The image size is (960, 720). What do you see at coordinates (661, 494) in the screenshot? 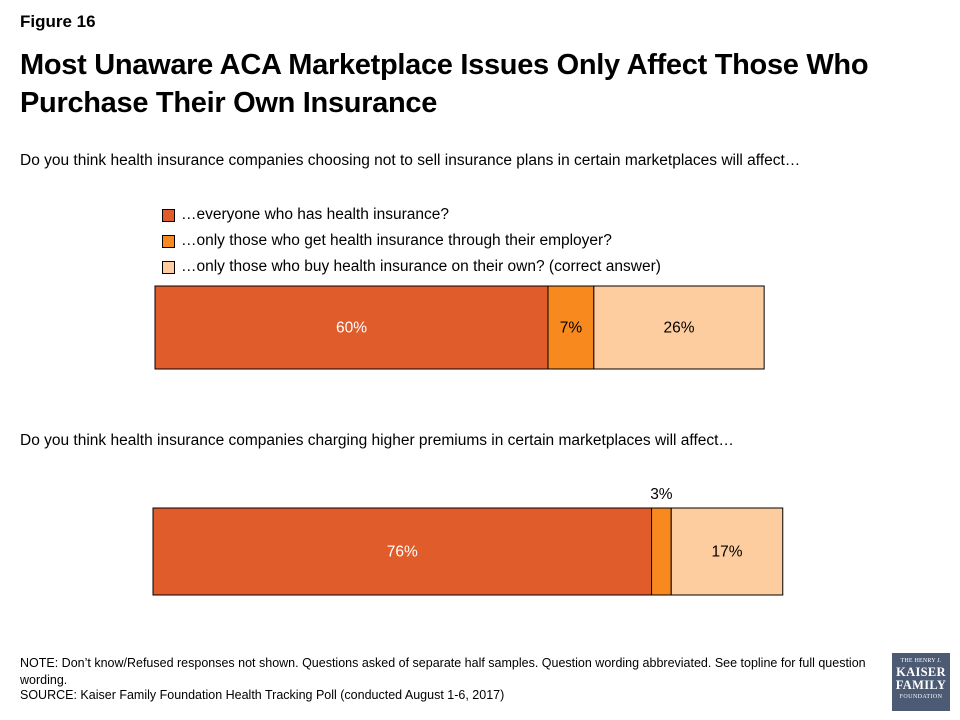
I see `data-label-2-employer: 3%` at bounding box center [661, 494].